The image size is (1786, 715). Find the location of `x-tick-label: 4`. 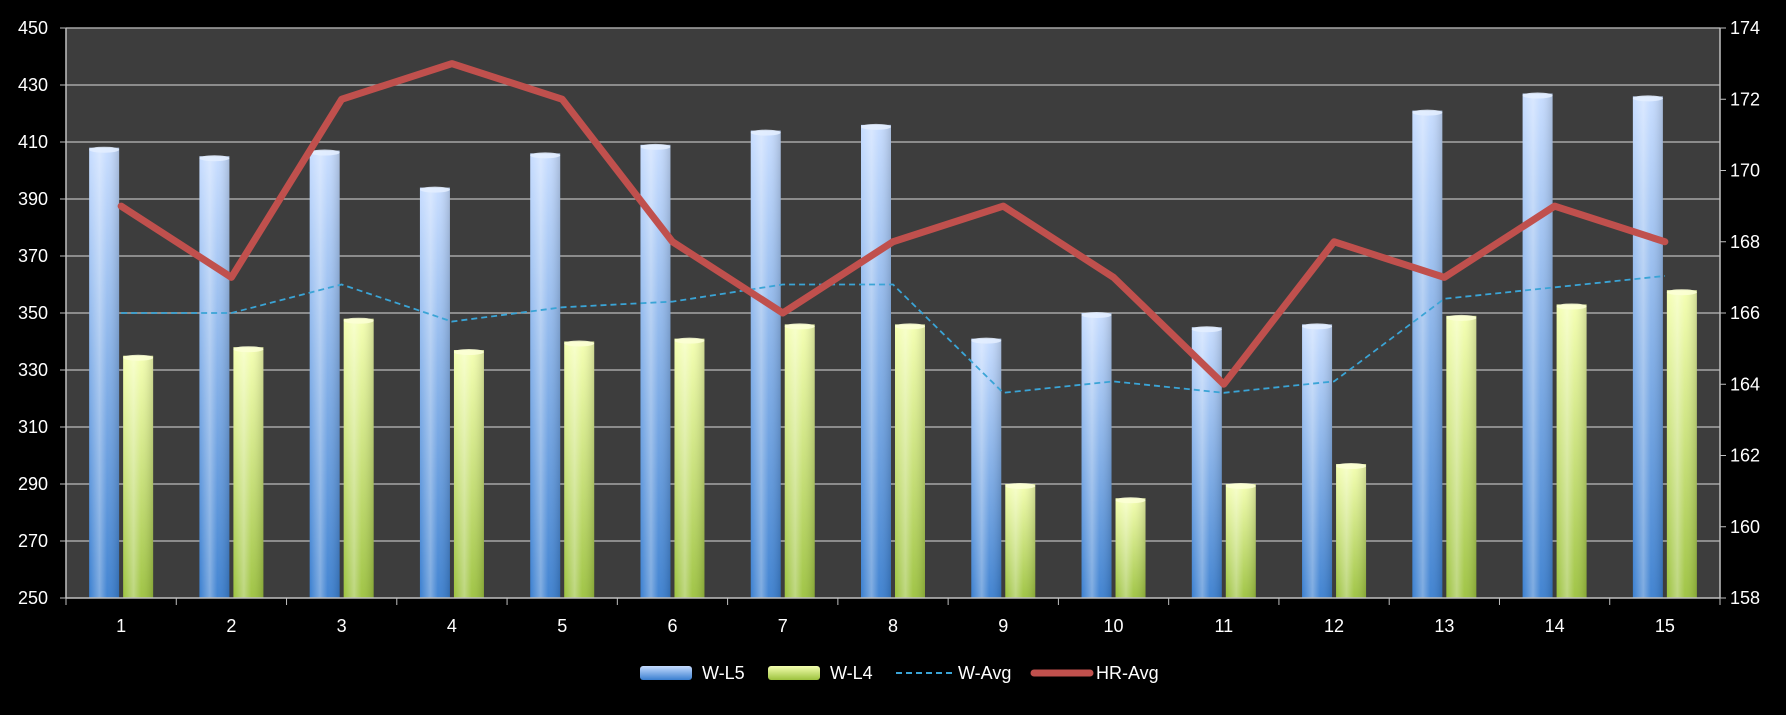

x-tick-label: 4 is located at coordinates (452, 626).